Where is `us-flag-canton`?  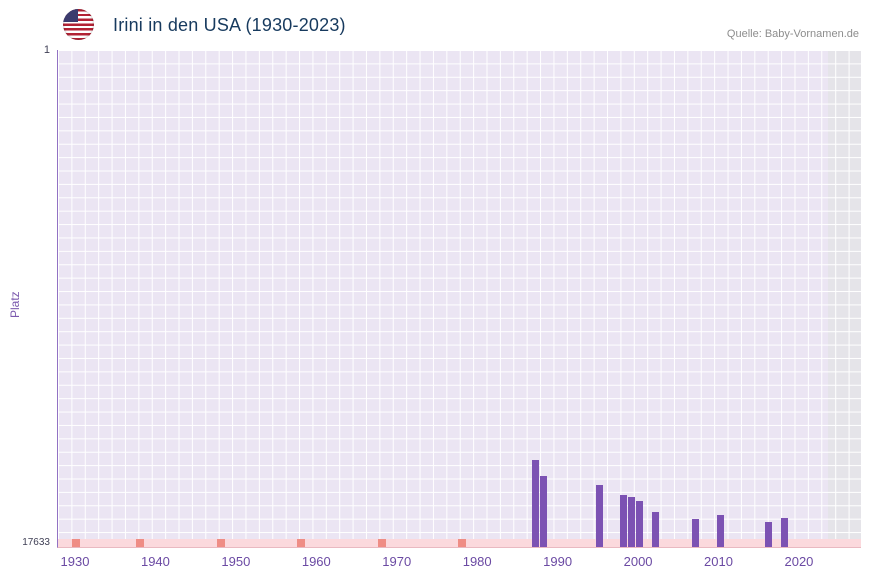 us-flag-canton is located at coordinates (70, 16).